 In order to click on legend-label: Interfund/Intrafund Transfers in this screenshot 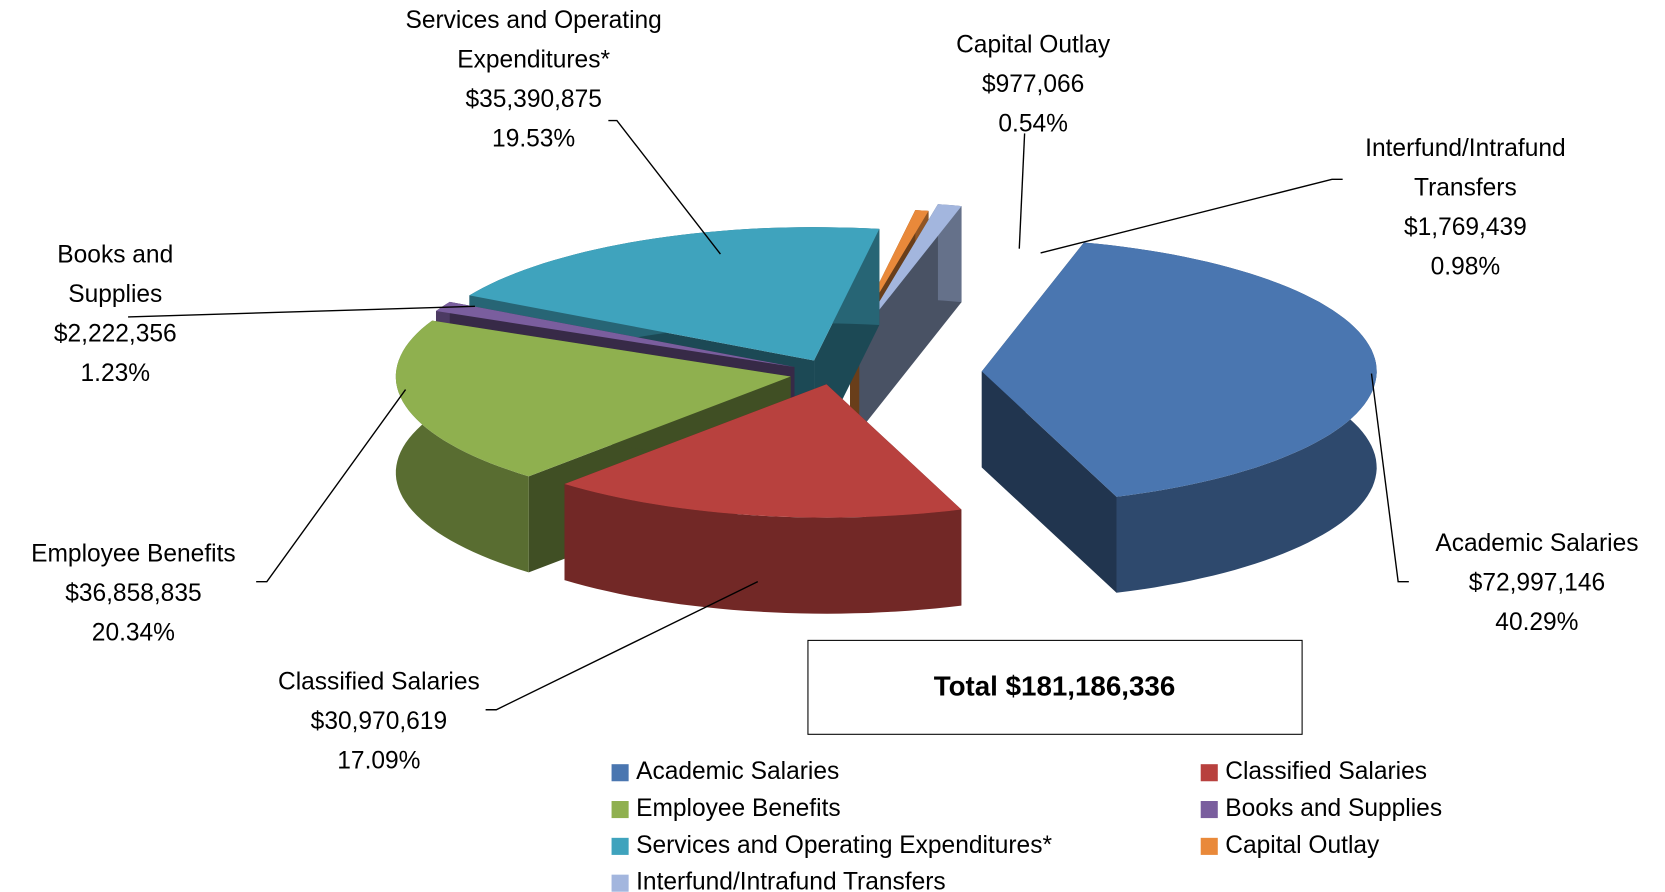, I will do `click(791, 880)`.